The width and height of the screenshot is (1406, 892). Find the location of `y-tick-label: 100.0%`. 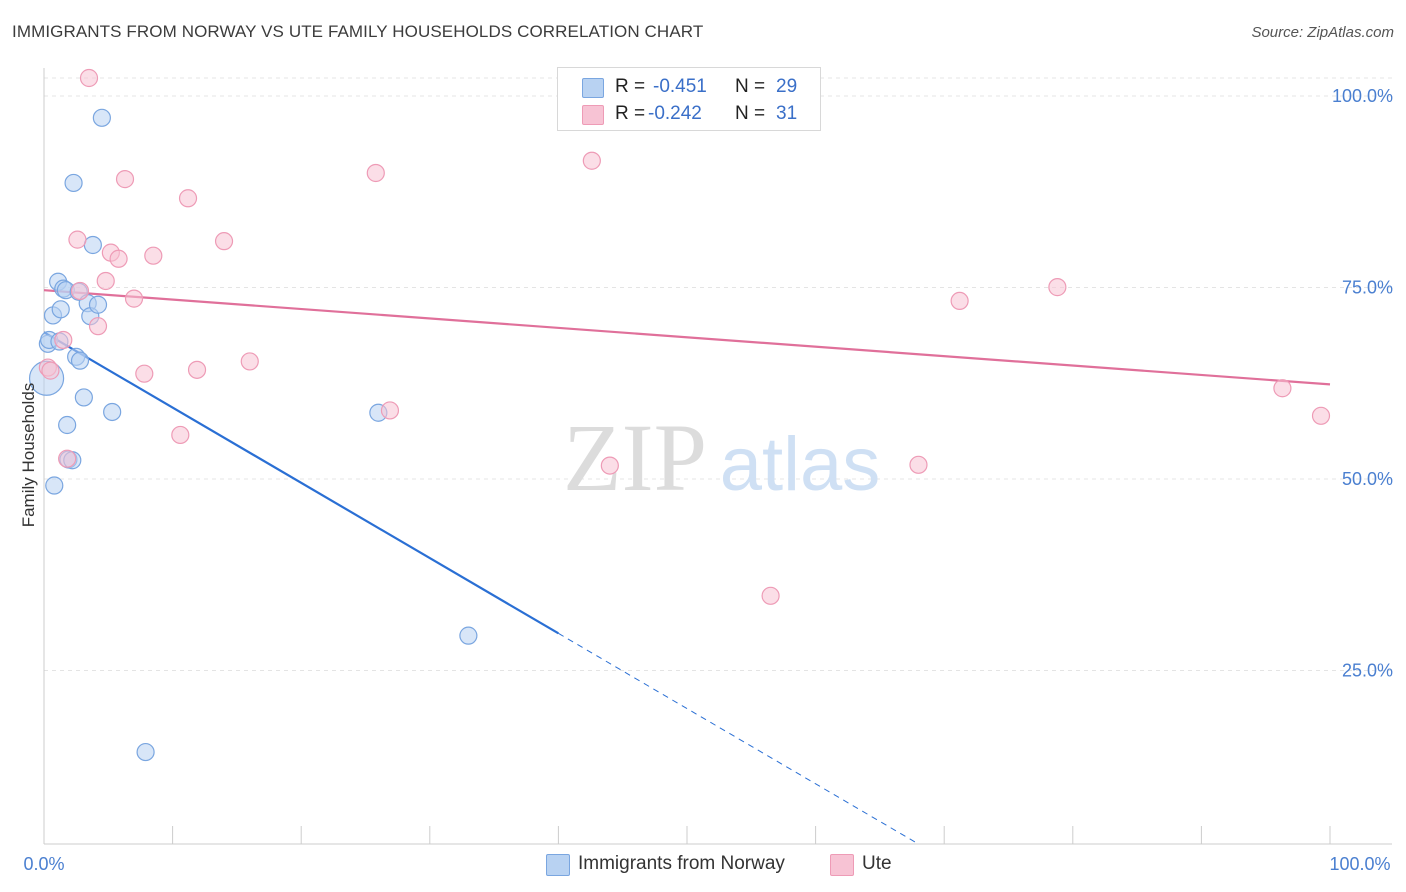

y-tick-label: 100.0% is located at coordinates (1362, 96).